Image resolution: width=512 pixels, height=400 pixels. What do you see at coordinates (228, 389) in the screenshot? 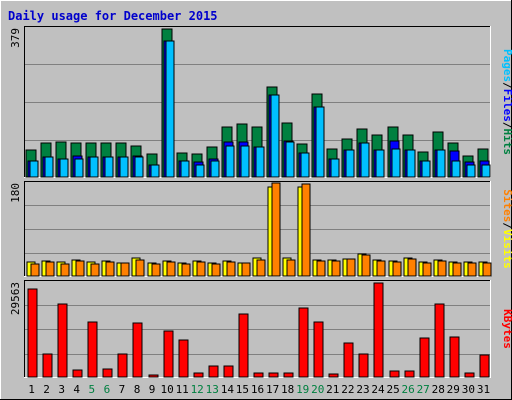
I see `day-label-14: 14` at bounding box center [228, 389].